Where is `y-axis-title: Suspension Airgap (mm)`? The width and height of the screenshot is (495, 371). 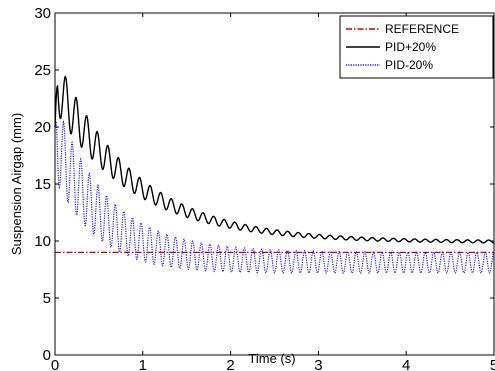
y-axis-title: Suspension Airgap (mm) is located at coordinates (16, 184).